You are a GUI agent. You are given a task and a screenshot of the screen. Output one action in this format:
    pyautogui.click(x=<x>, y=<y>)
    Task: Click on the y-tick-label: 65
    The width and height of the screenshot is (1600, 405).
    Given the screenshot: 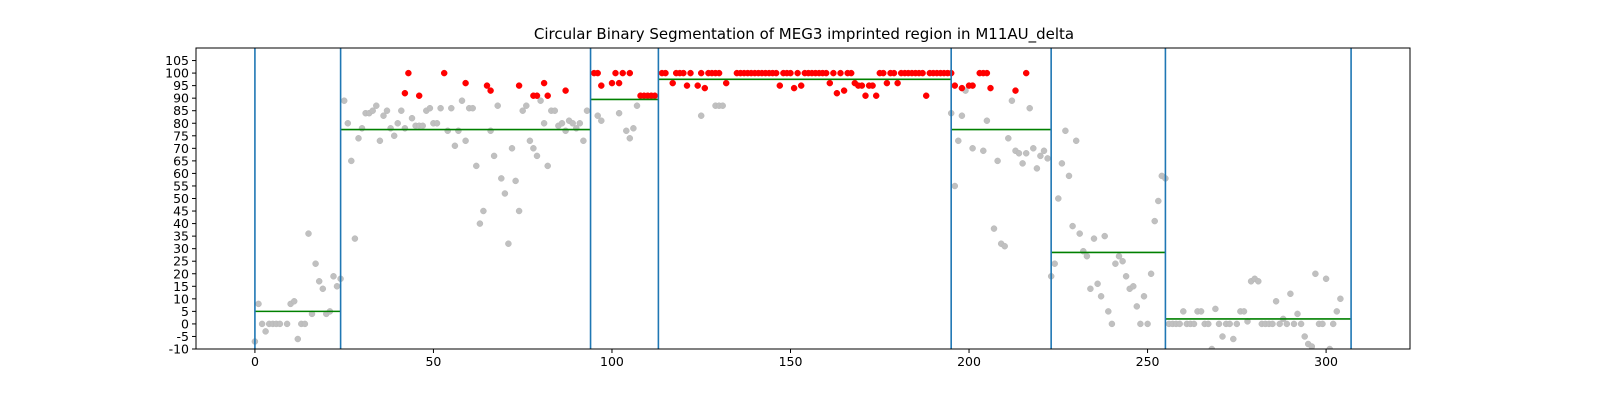 What is the action you would take?
    pyautogui.click(x=181, y=160)
    